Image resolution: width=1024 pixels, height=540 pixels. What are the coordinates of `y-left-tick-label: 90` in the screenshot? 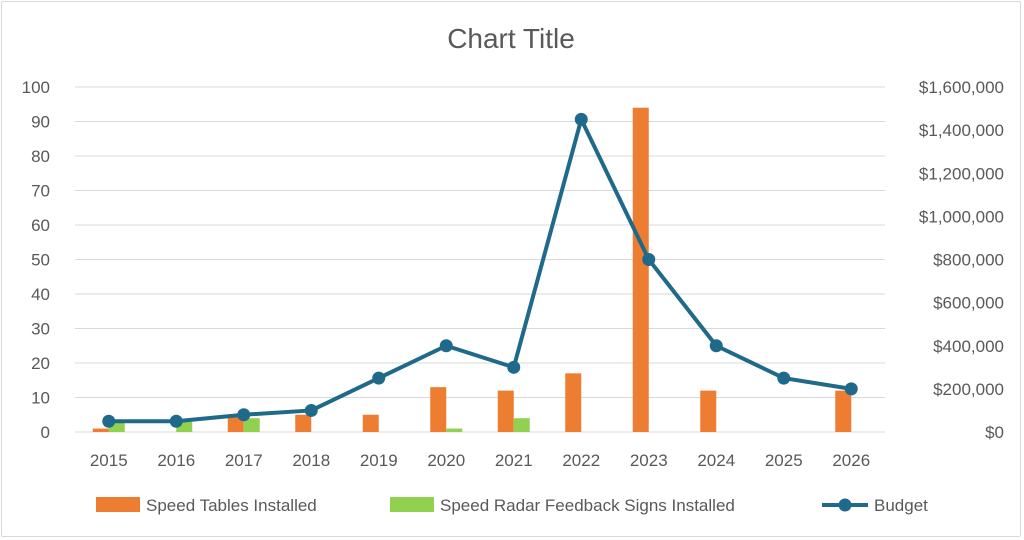 It's located at (40, 122).